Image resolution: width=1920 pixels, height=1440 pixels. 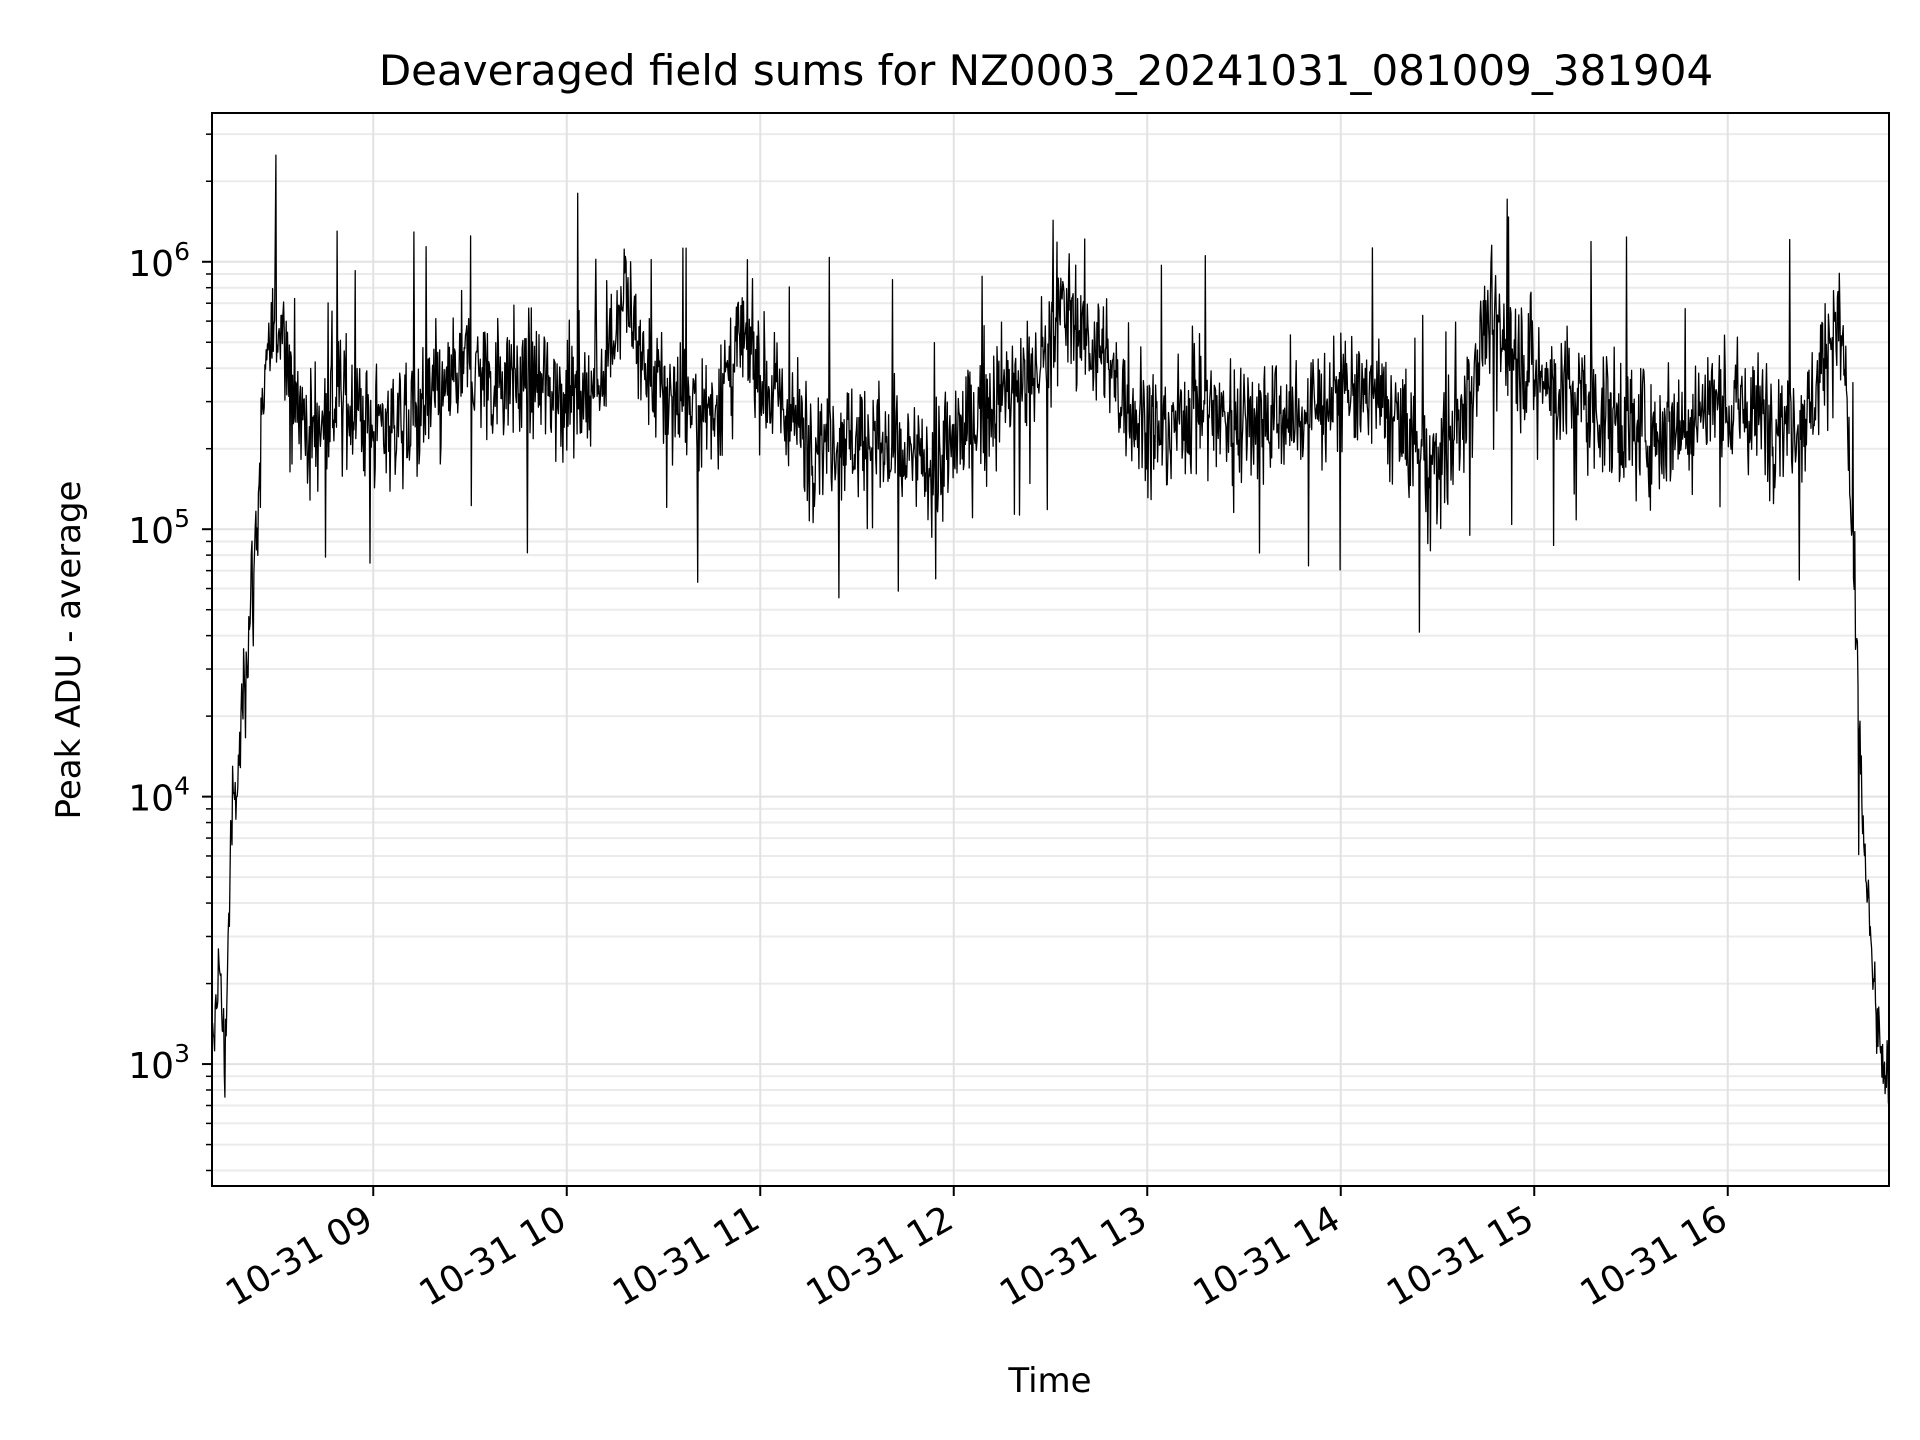 What do you see at coordinates (159, 261) in the screenshot?
I see `y-tick-label: 10⁶` at bounding box center [159, 261].